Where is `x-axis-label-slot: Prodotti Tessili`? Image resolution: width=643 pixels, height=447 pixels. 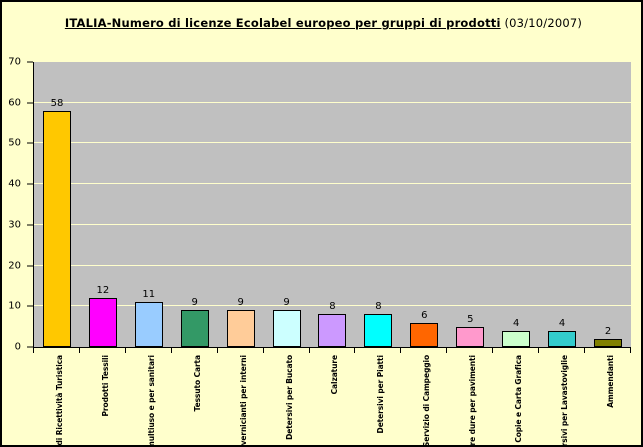 x-axis-label-slot: Prodotti Tessili is located at coordinates (102, 399).